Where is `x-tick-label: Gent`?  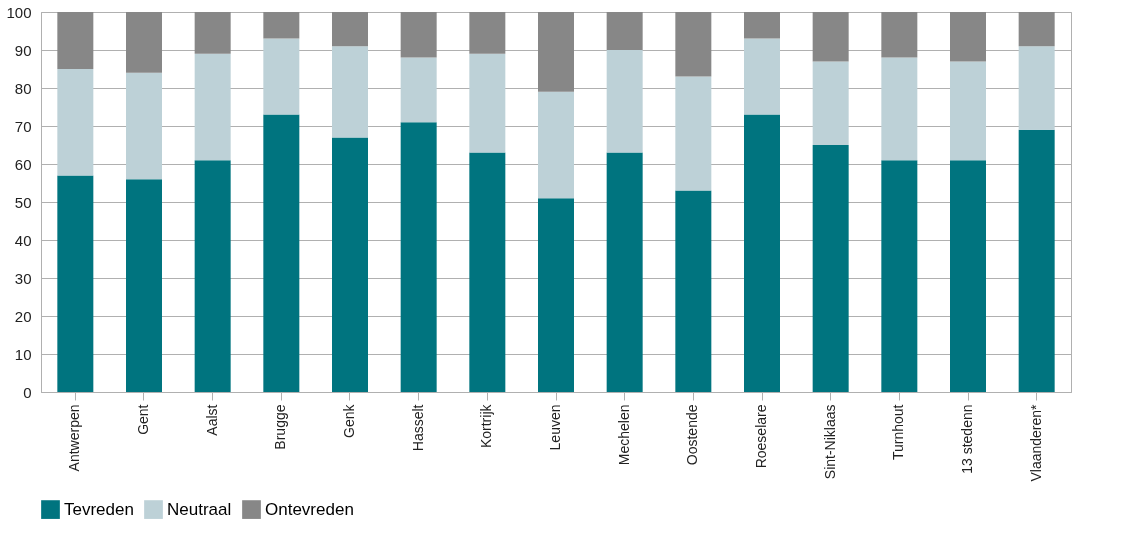
x-tick-label: Gent is located at coordinates (143, 419).